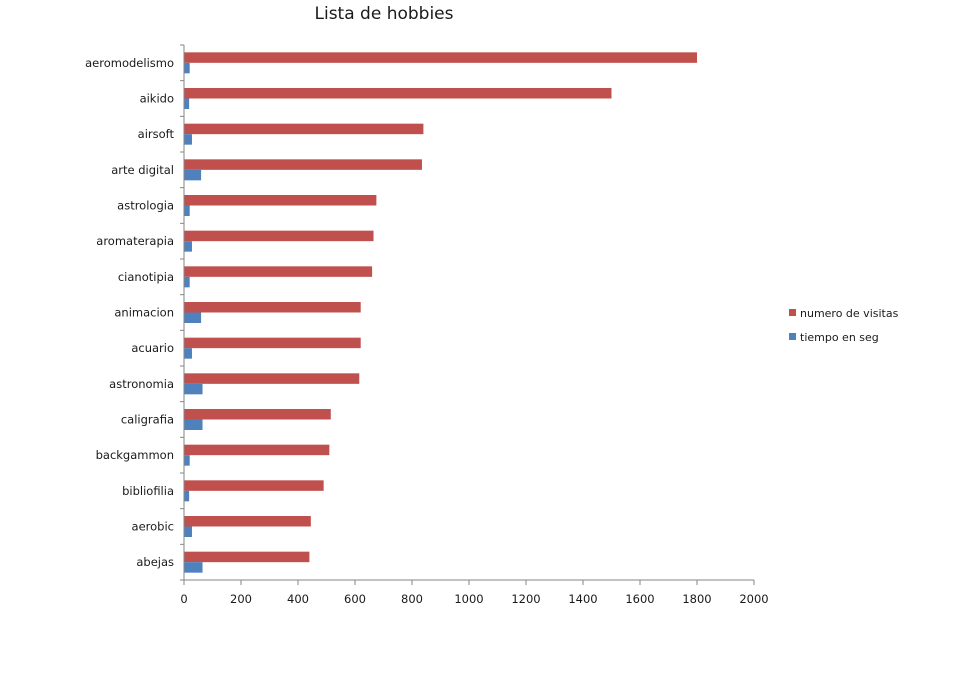 The image size is (960, 679). Describe the element at coordinates (144, 313) in the screenshot. I see `y-tick-label: animacion` at that location.